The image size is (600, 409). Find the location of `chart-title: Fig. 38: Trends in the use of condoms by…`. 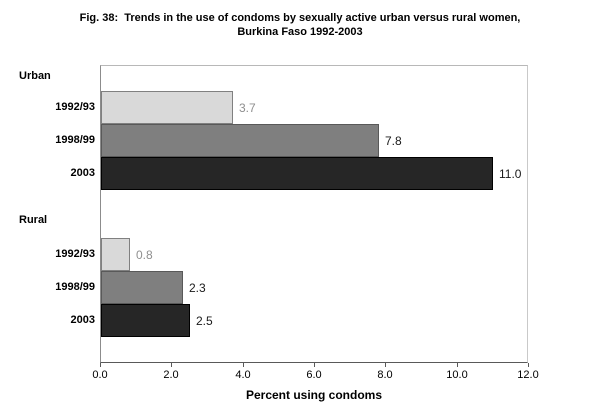

chart-title: Fig. 38: Trends in the use of condoms by… is located at coordinates (300, 25).